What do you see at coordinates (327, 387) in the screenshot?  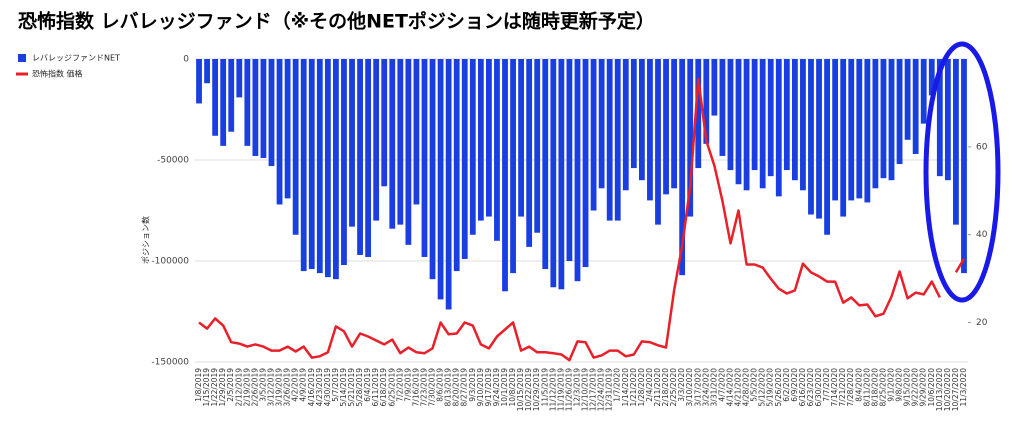 I see `x-tick-label: 4/30/2019` at bounding box center [327, 387].